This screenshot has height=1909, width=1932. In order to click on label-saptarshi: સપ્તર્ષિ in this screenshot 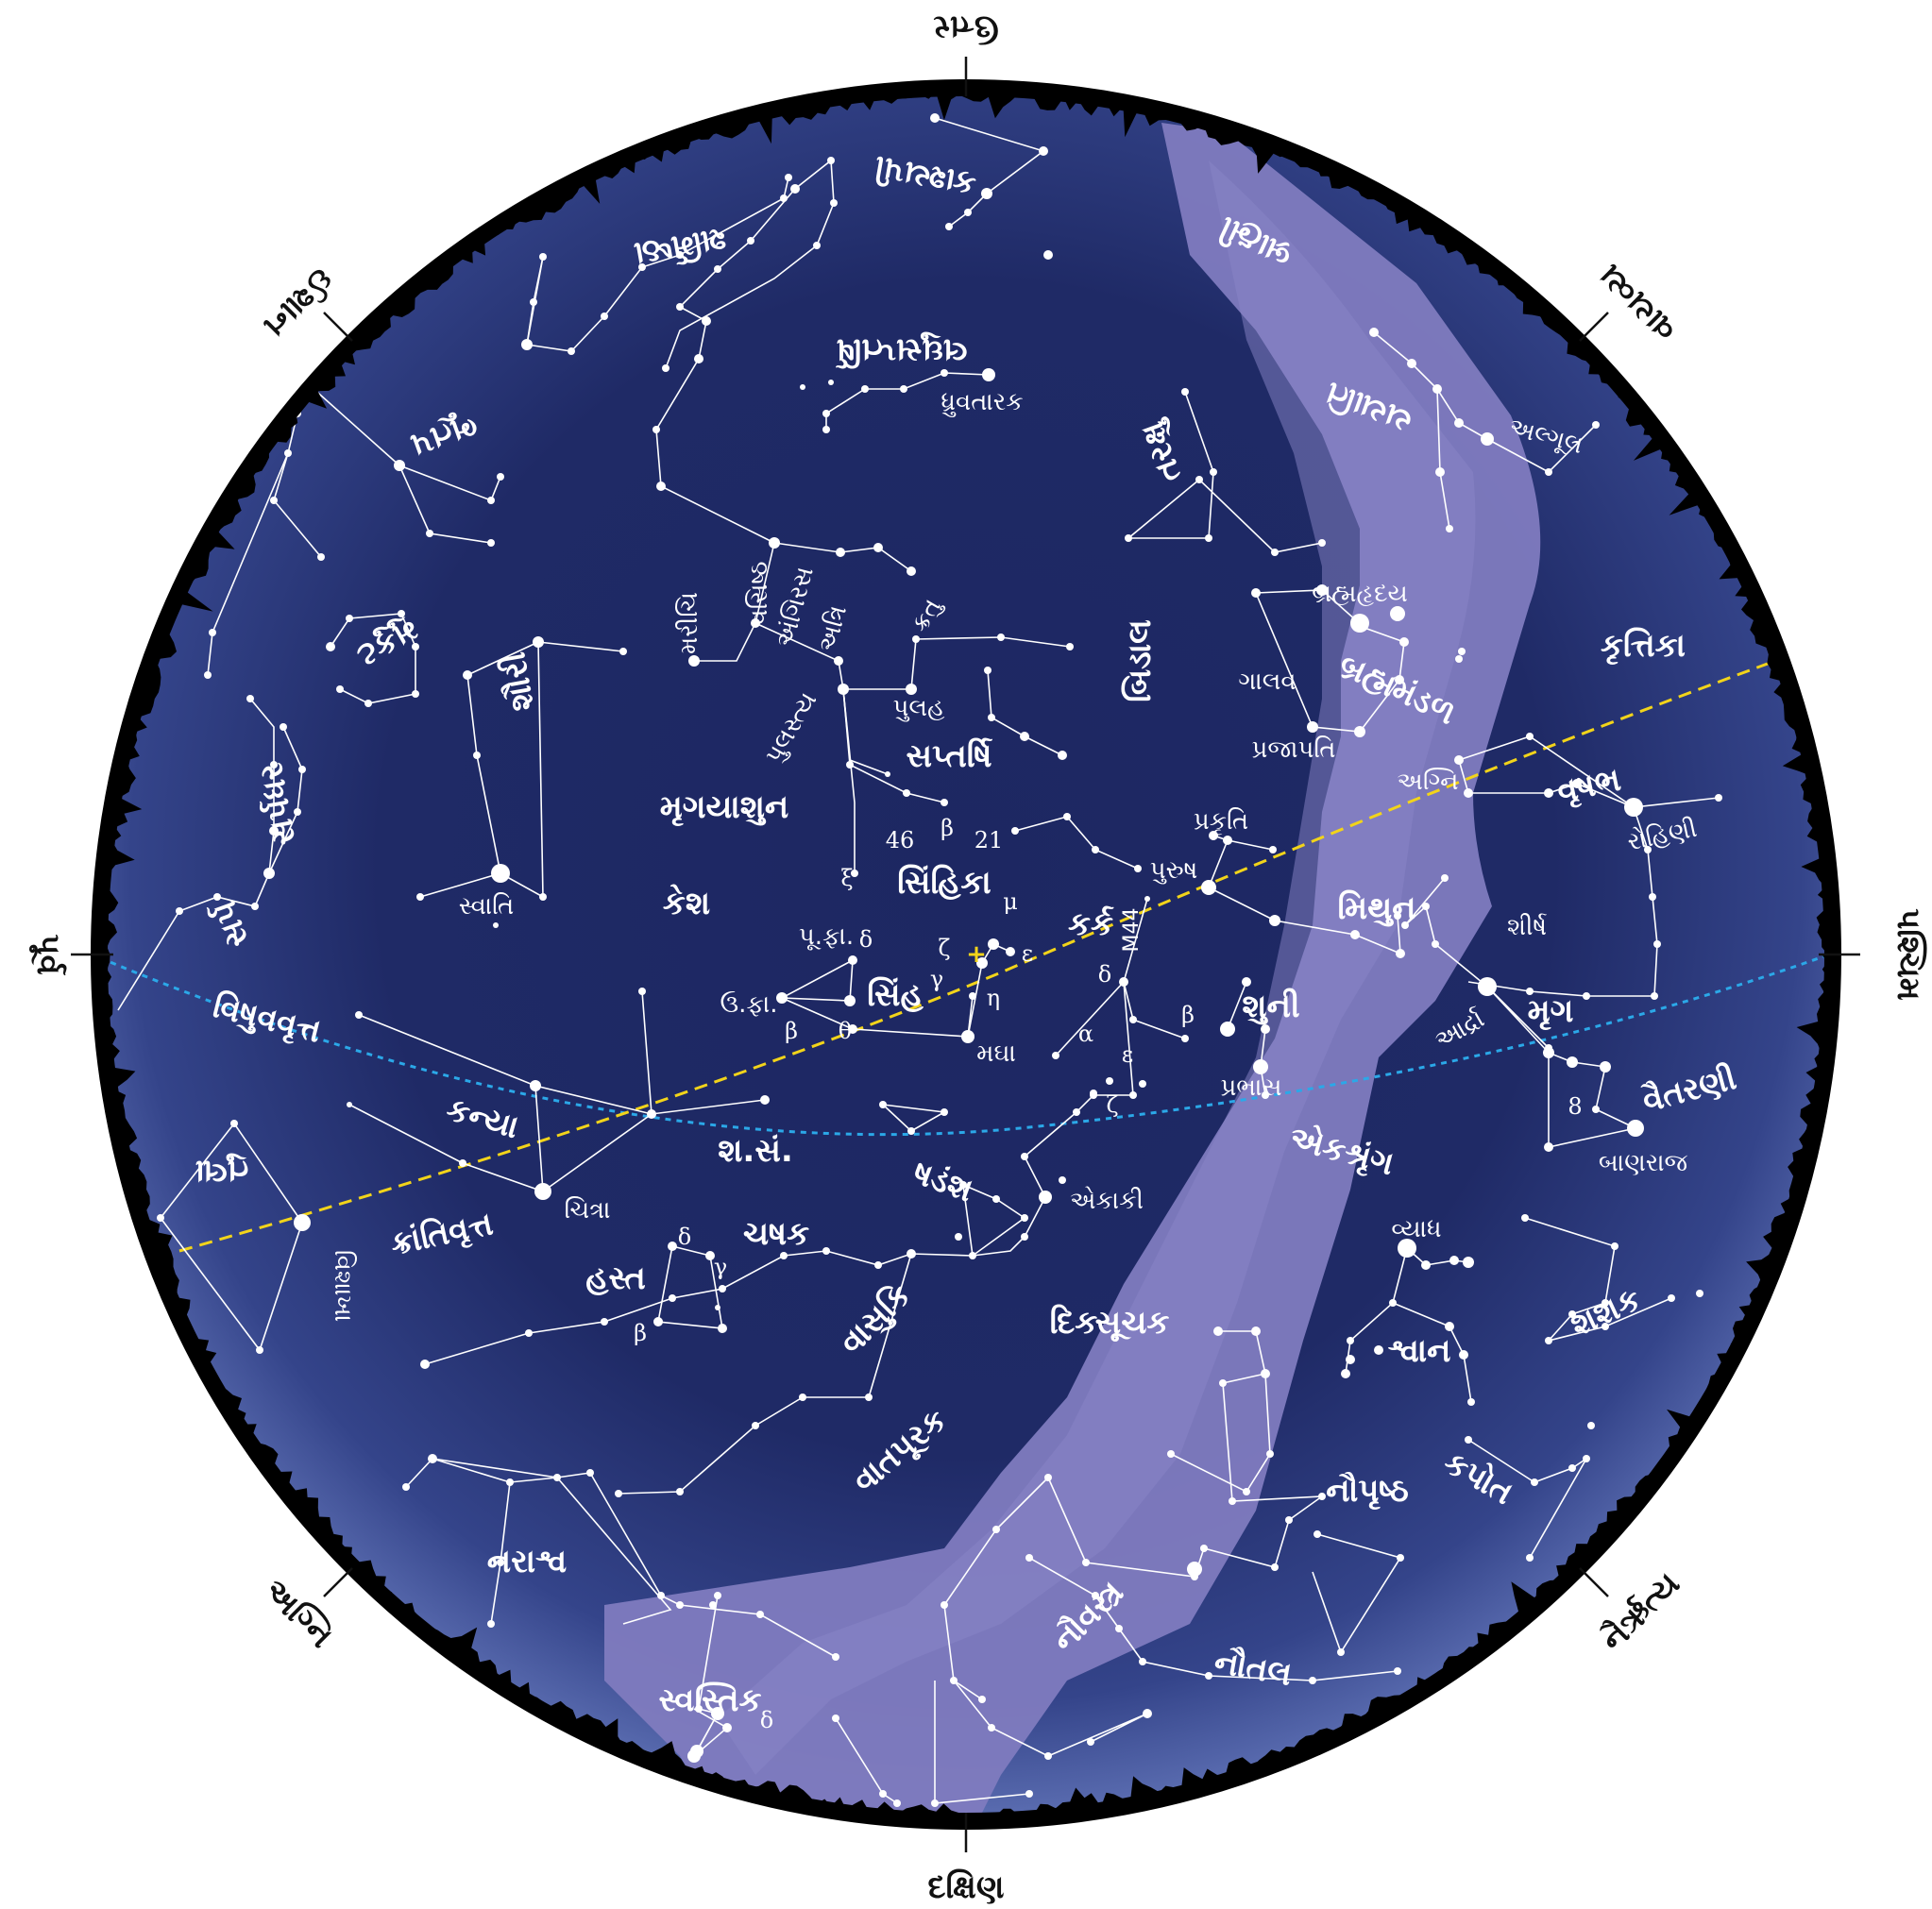, I will do `click(950, 756)`.